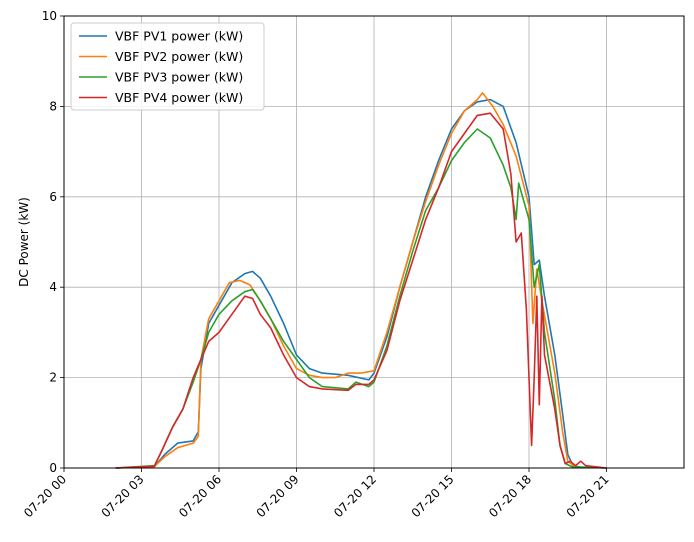 The image size is (694, 542). What do you see at coordinates (53, 468) in the screenshot?
I see `y-tick-label: 0` at bounding box center [53, 468].